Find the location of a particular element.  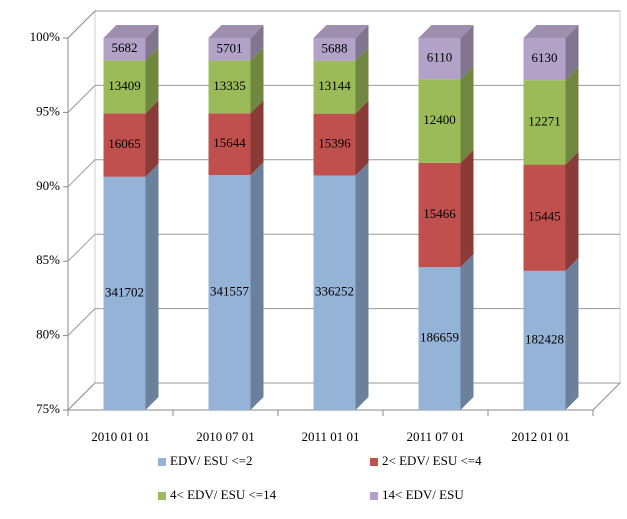

data-label: 182428 is located at coordinates (544, 338).